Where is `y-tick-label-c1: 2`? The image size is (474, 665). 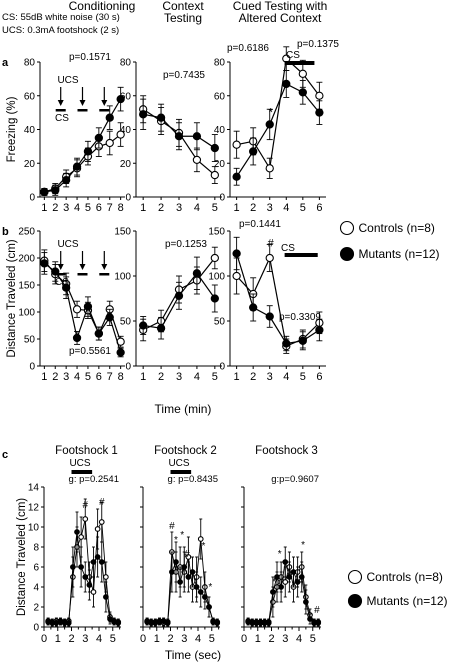
y-tick-label-c1: 2 is located at coordinates (36, 608).